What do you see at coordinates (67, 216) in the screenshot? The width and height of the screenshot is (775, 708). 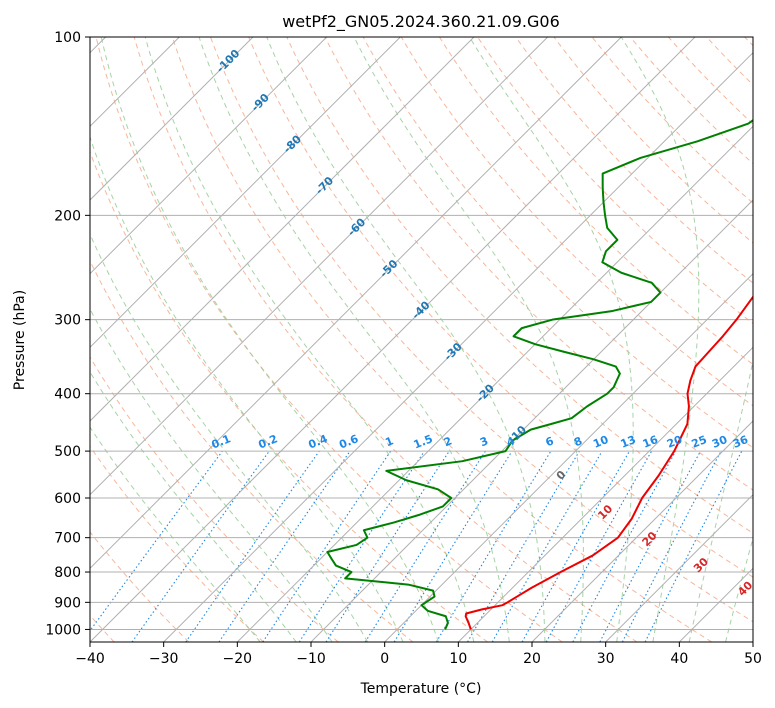 I see `y-tick-label-8: 200` at bounding box center [67, 216].